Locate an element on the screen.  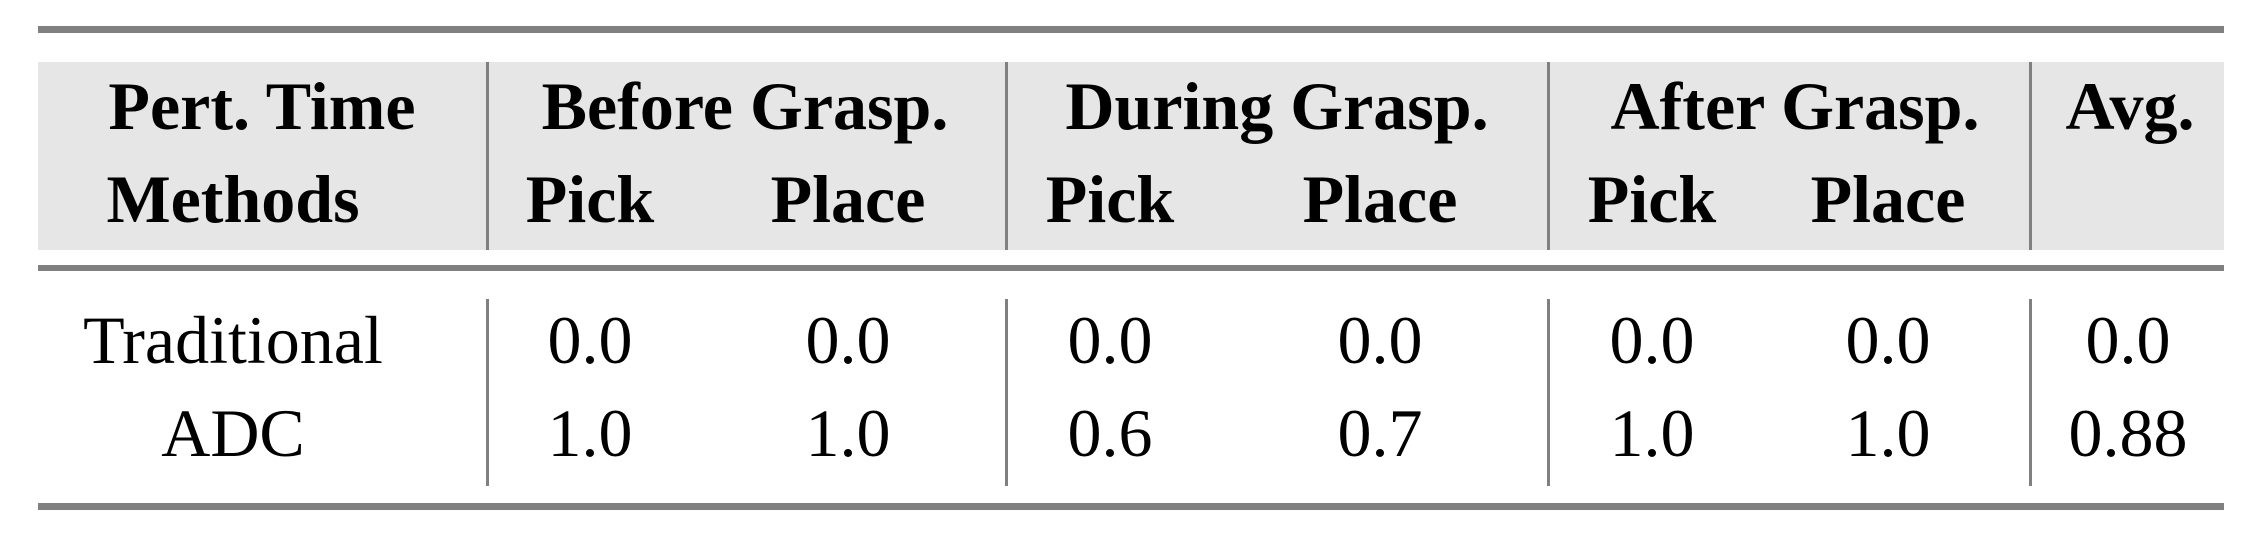
header-avg: Avg. is located at coordinates (2130, 106).